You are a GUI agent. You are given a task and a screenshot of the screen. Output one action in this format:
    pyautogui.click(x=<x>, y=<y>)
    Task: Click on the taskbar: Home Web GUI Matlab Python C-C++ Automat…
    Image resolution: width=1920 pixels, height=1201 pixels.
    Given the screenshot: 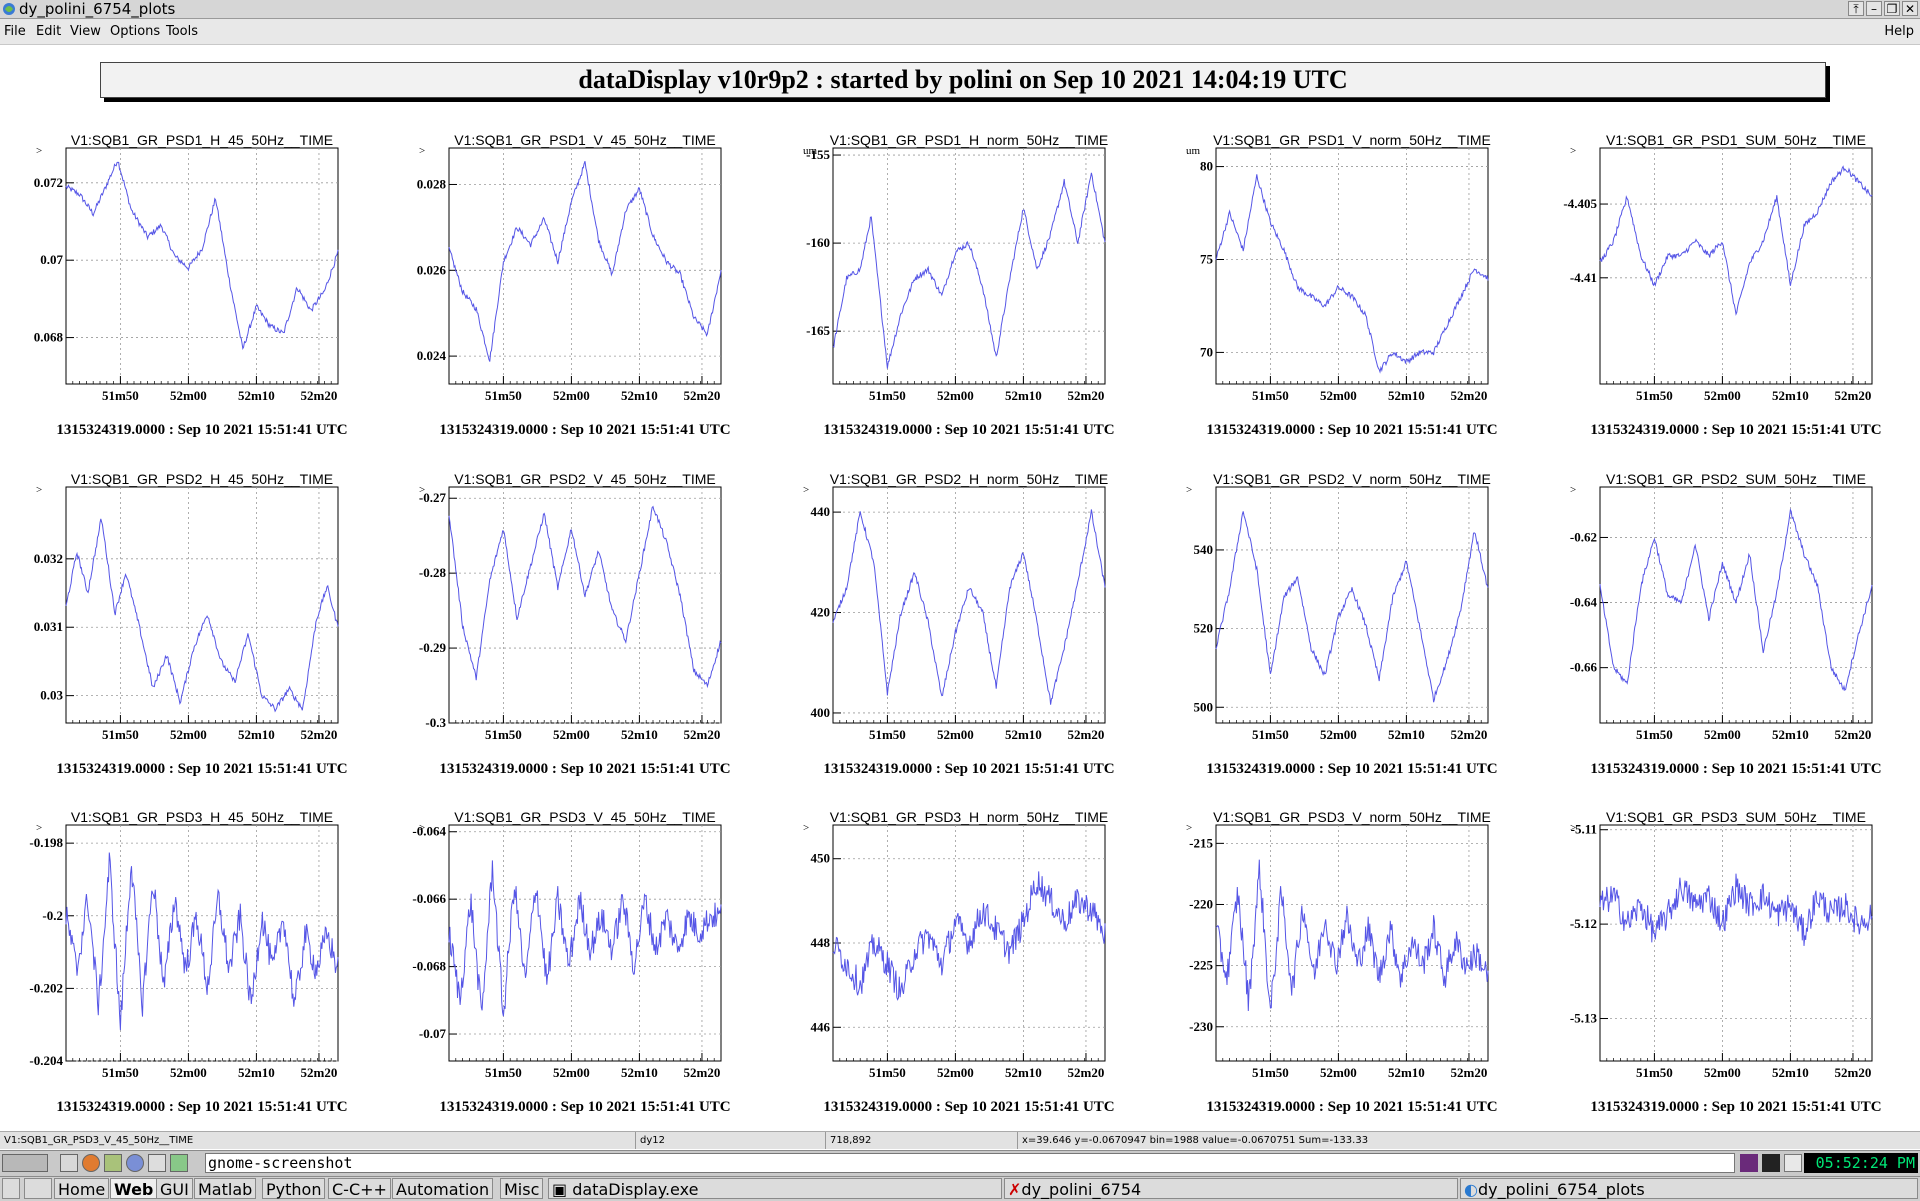 What is the action you would take?
    pyautogui.click(x=960, y=1188)
    